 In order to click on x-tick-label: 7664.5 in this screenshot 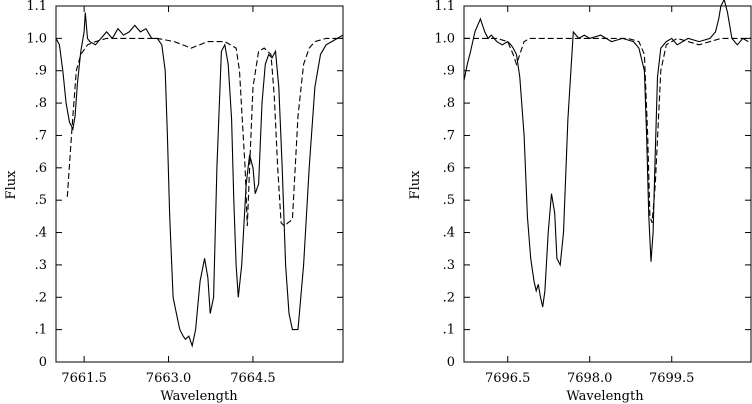, I will do `click(253, 378)`.